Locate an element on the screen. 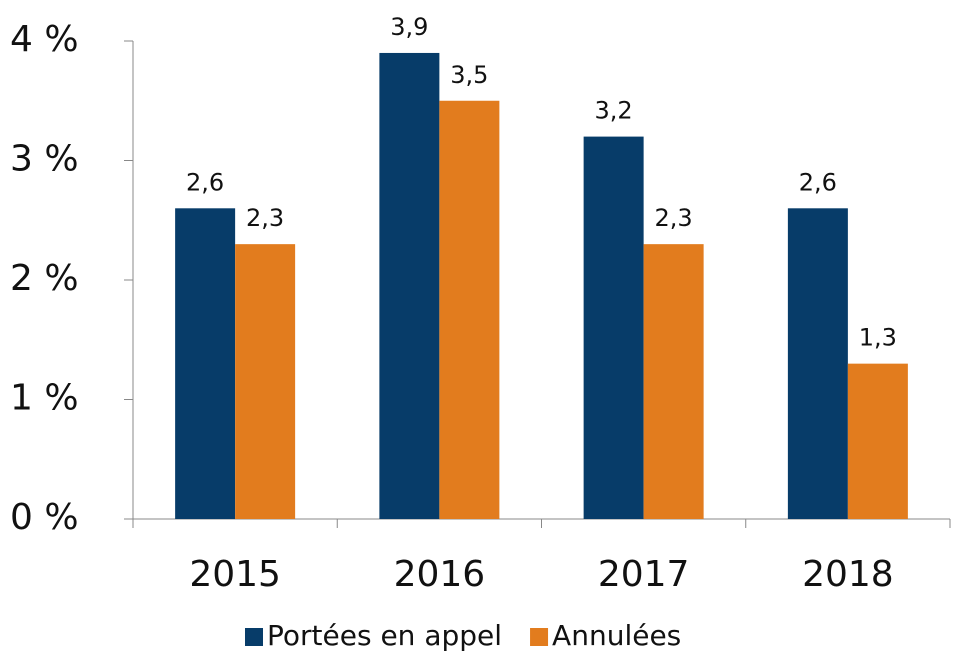  value-label: 1,3 is located at coordinates (878, 338).